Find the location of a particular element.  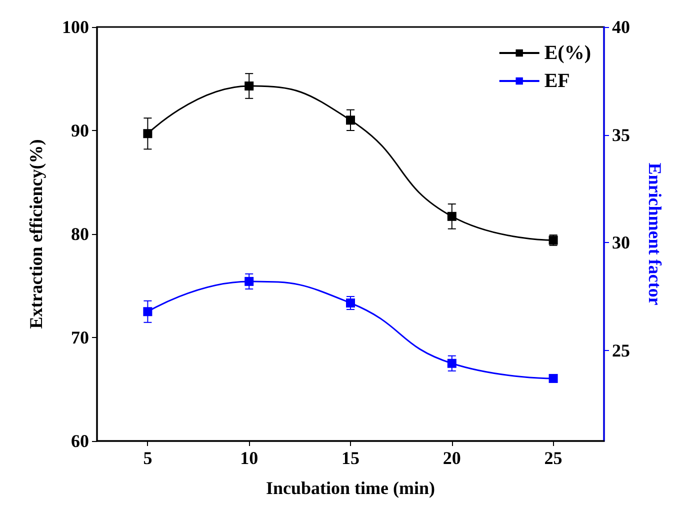

x-tick-label: 25 is located at coordinates (553, 458).